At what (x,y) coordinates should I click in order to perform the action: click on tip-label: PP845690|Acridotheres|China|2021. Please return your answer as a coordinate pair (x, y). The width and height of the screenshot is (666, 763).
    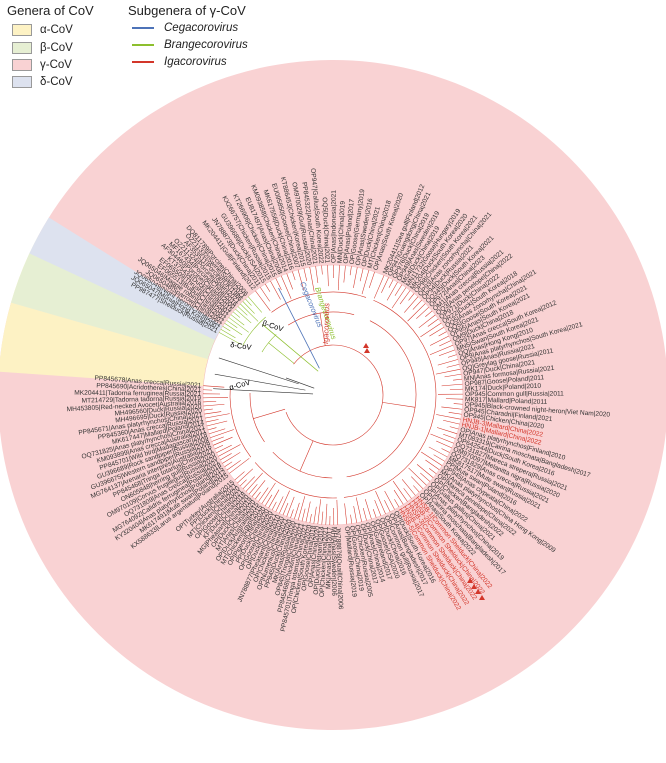
    Looking at the image, I should click on (148, 387).